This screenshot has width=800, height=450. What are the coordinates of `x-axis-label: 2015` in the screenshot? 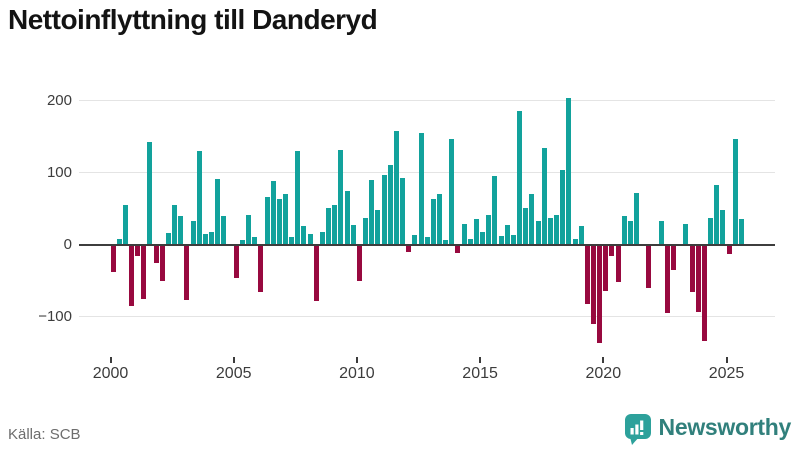 It's located at (480, 373).